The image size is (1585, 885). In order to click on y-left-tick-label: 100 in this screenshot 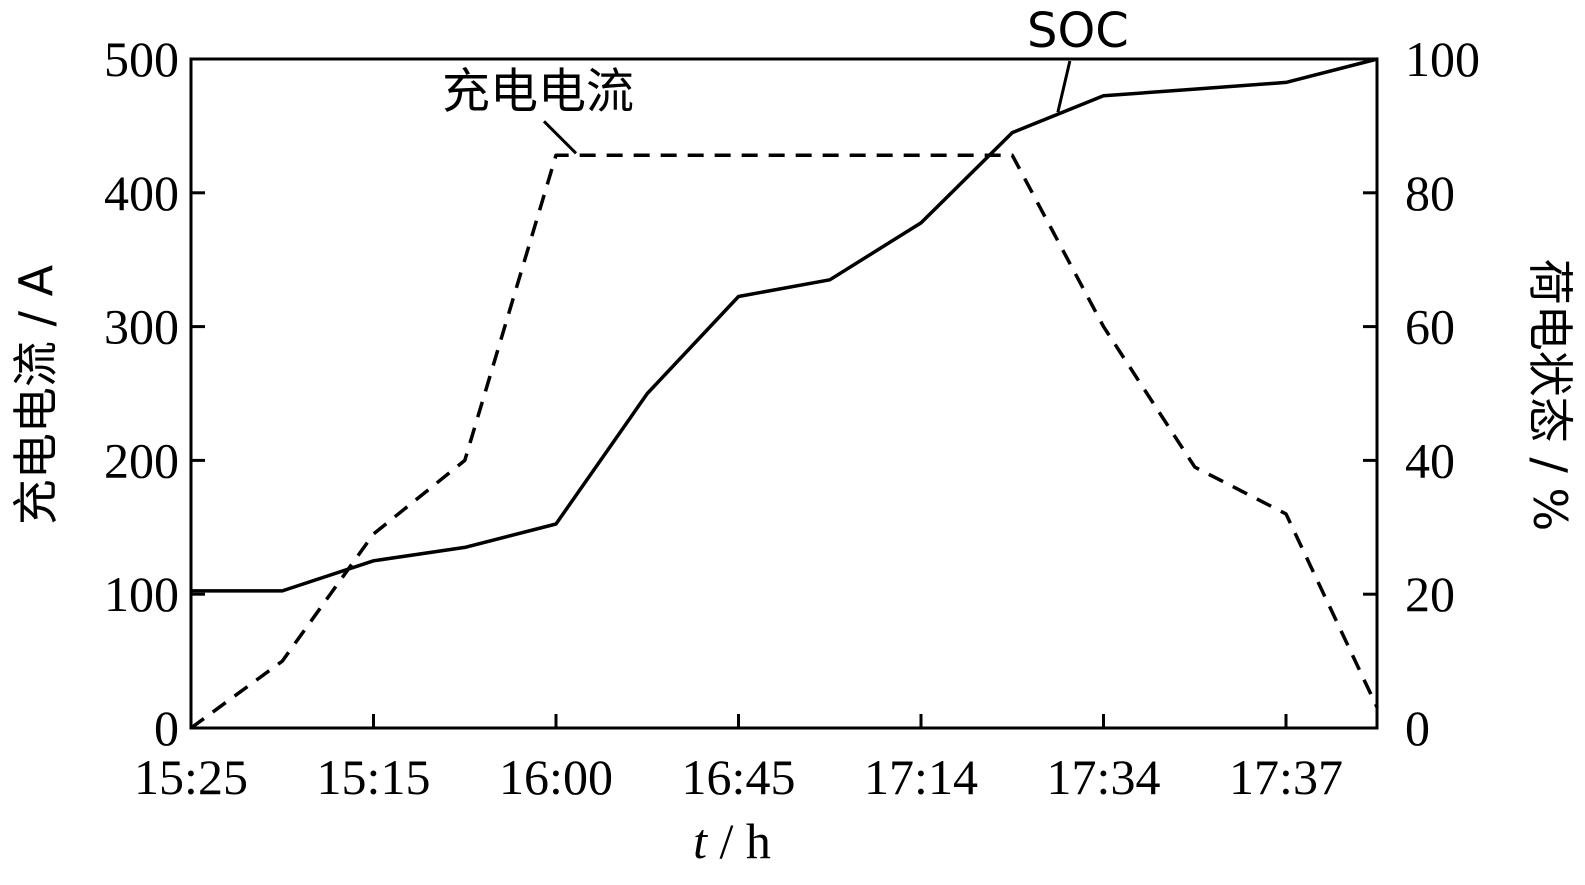, I will do `click(141, 594)`.